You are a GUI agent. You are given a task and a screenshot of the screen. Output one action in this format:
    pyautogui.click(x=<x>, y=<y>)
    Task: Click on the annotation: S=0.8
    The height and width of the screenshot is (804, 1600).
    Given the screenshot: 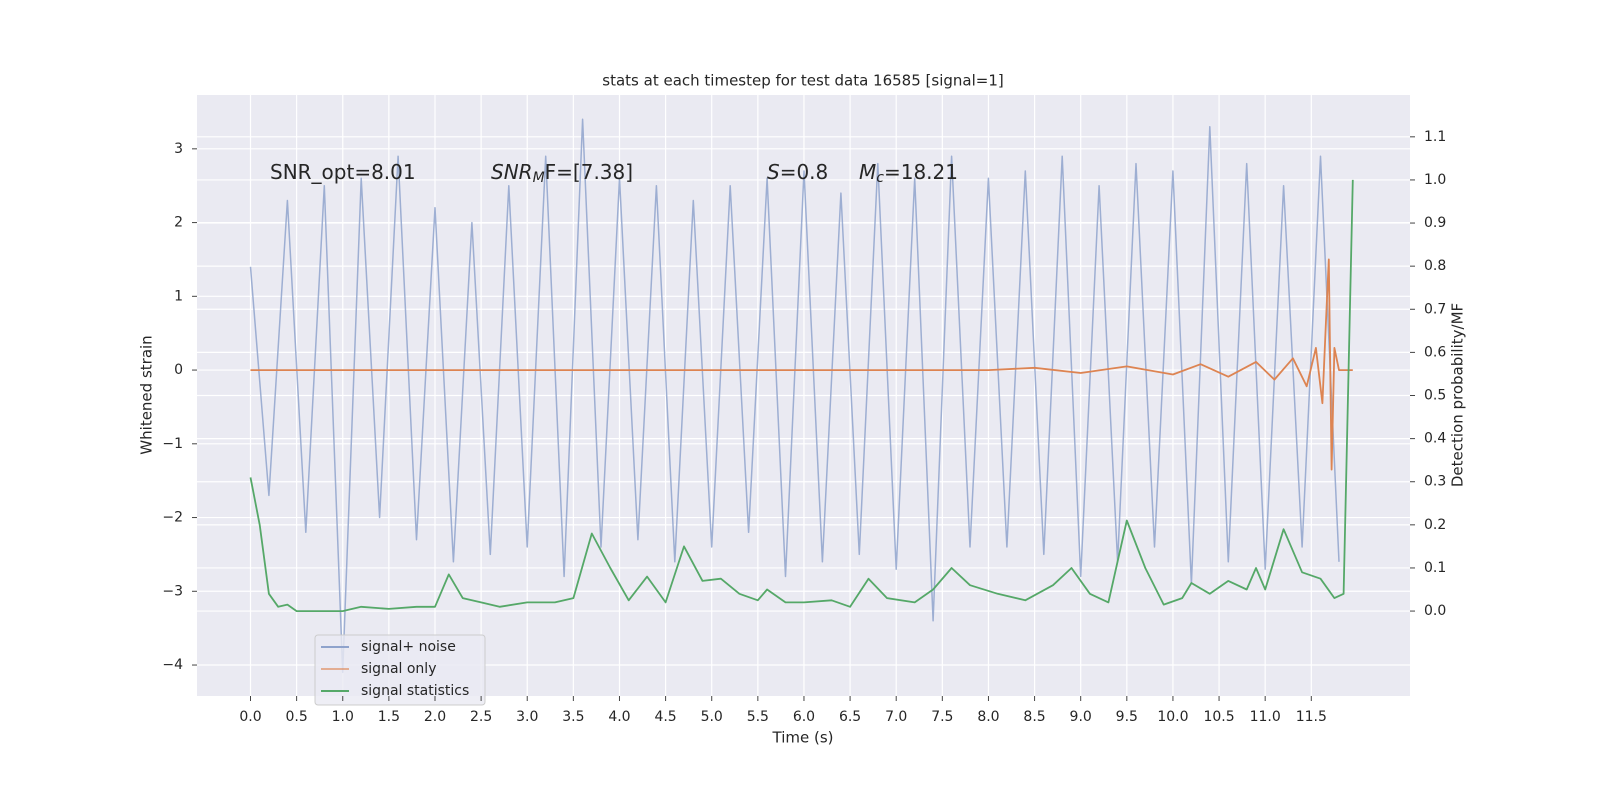 What is the action you would take?
    pyautogui.click(x=797, y=172)
    